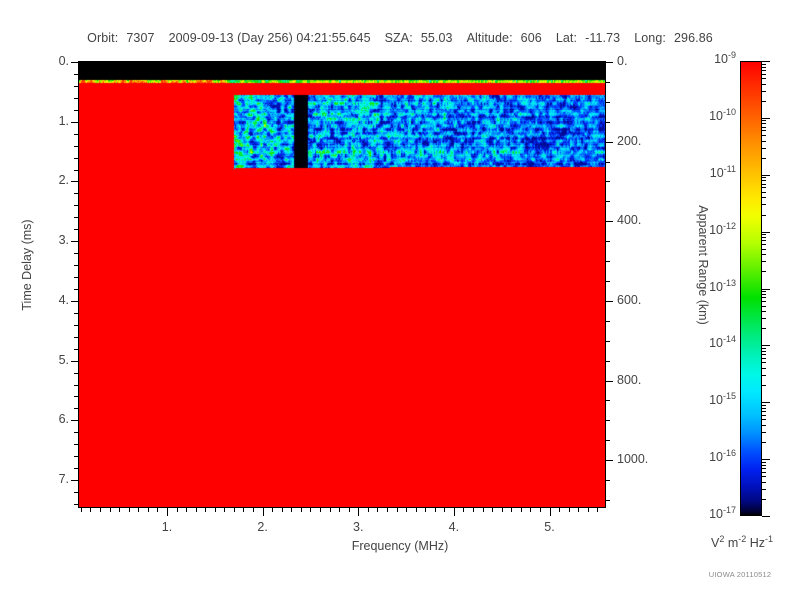 The width and height of the screenshot is (800, 600). I want to click on orbit-label: Orbit:, so click(103, 38).